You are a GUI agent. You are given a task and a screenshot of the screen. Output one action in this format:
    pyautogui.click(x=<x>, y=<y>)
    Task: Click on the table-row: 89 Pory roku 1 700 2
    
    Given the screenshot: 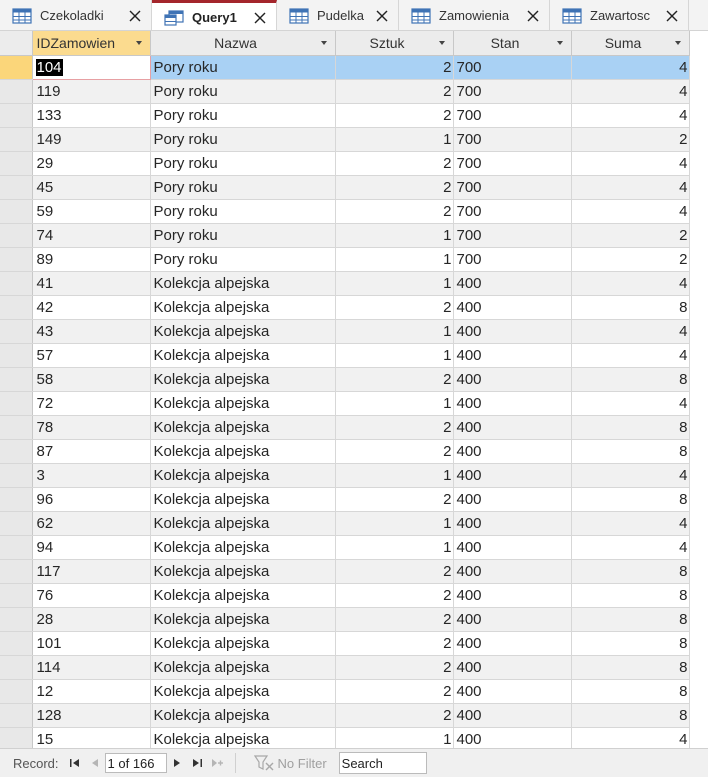 What is the action you would take?
    pyautogui.click(x=345, y=259)
    